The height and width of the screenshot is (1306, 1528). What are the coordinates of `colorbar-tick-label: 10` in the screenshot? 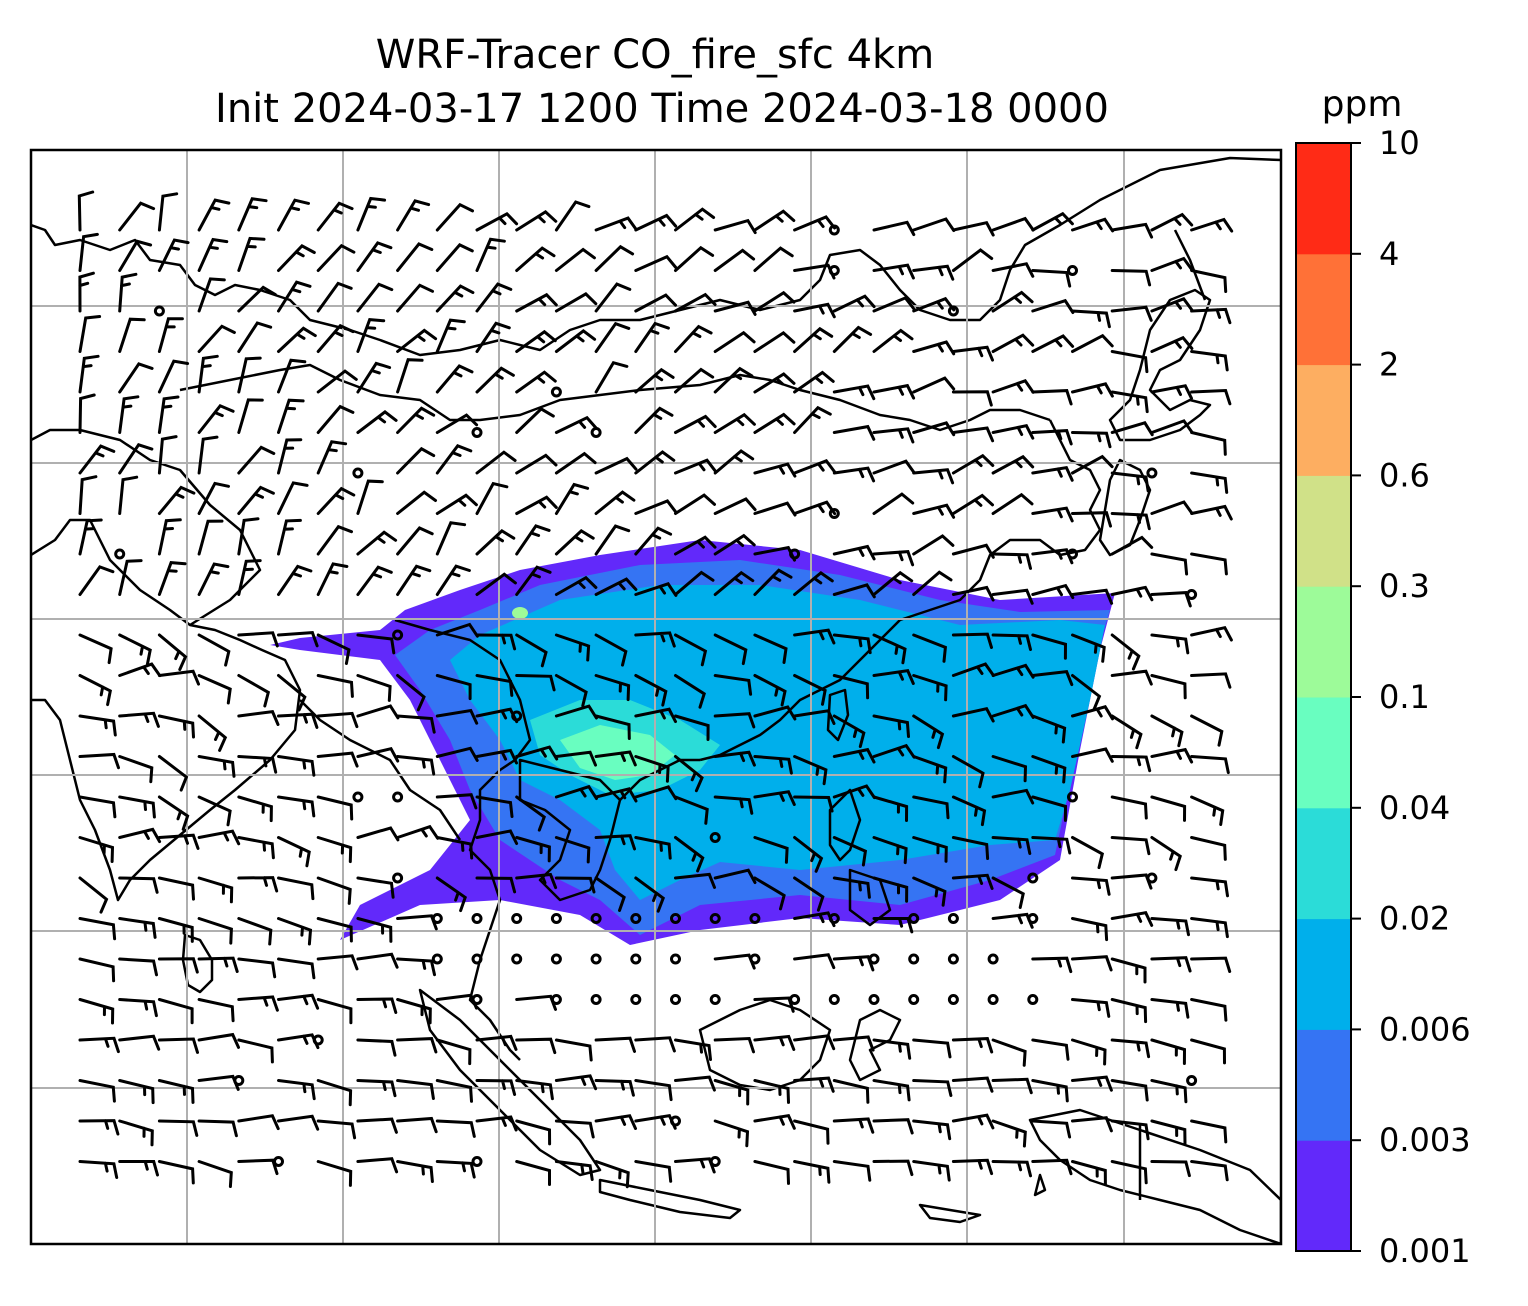 It's located at (1399, 143).